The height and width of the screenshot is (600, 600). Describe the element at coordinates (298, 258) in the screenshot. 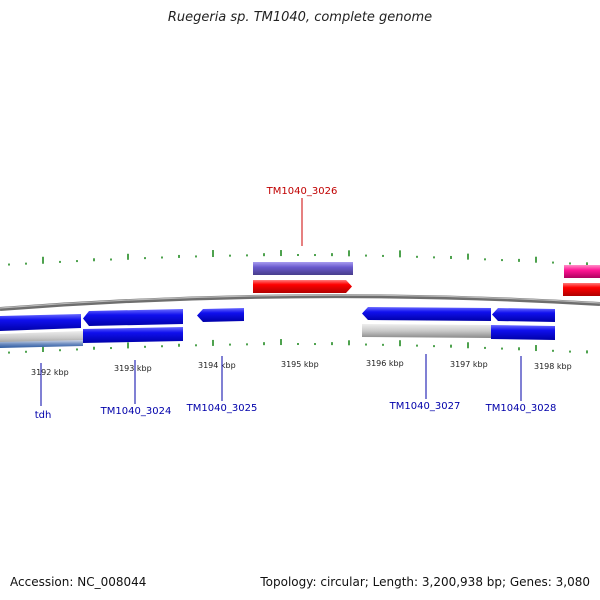

I see `gc-skew-ticks-upper` at that location.